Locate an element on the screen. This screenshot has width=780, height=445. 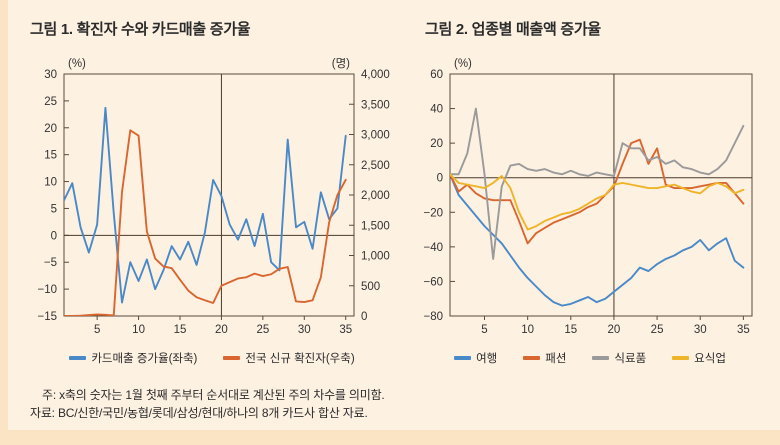
figure-1-legend: 카드매출 증가율(좌축) 전국 신규 확진자(우축) is located at coordinates (212, 358).